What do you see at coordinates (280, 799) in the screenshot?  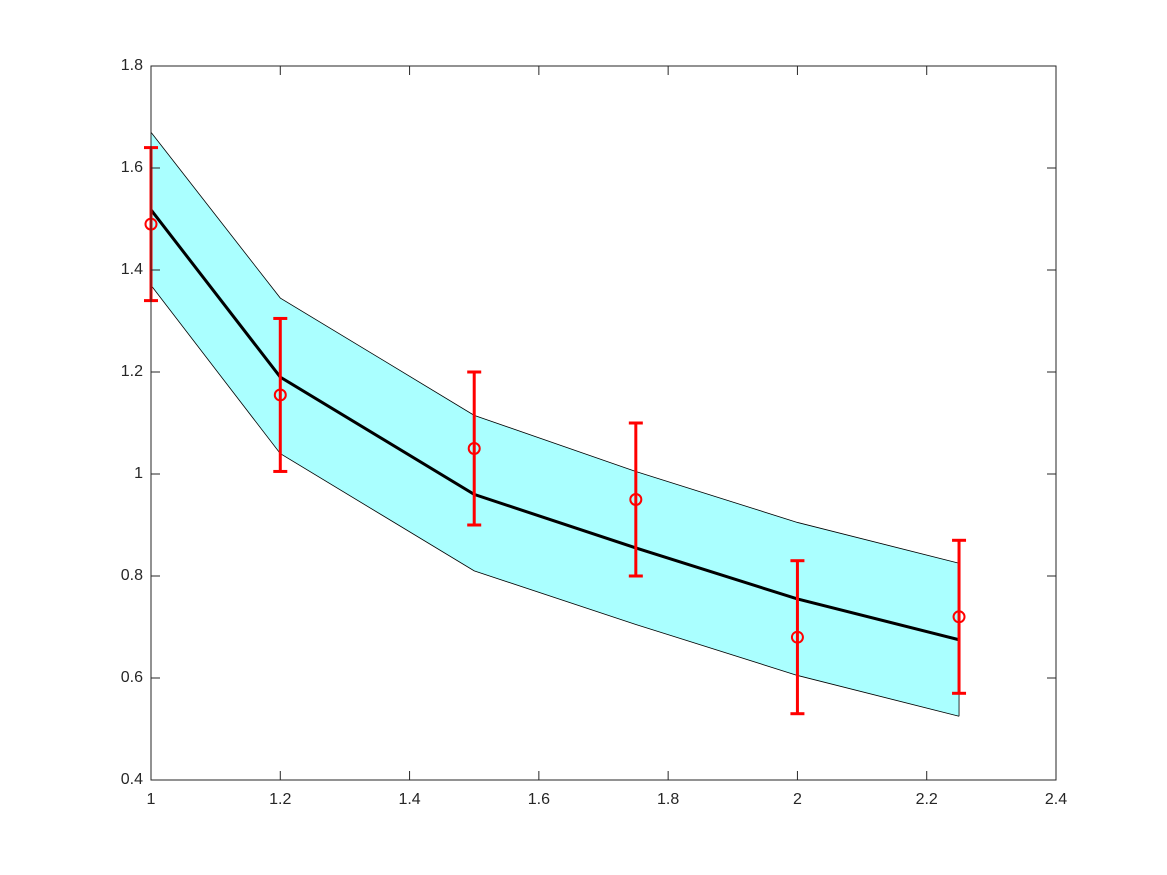 I see `x-tick-label: 1.2` at bounding box center [280, 799].